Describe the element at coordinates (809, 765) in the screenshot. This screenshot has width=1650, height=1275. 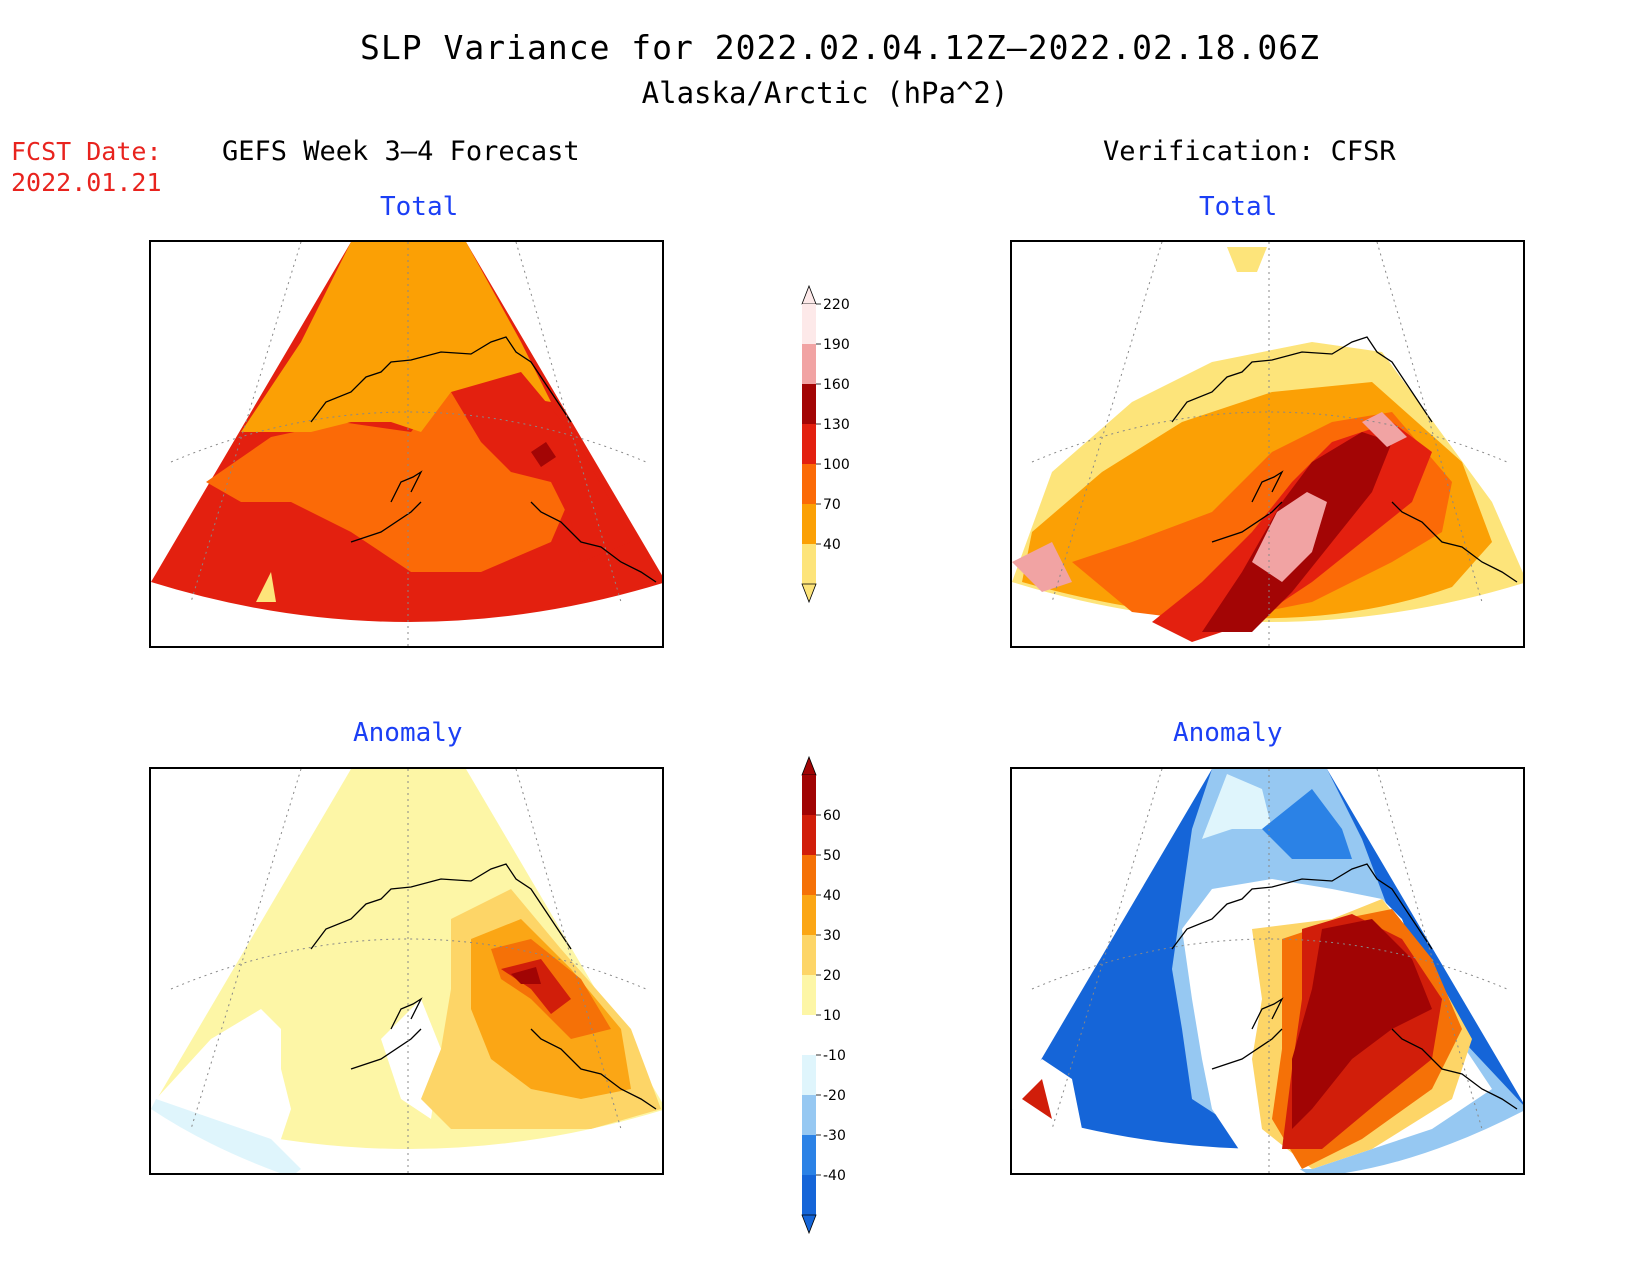
I see `colorbar-anomaly-arrow-top` at that location.